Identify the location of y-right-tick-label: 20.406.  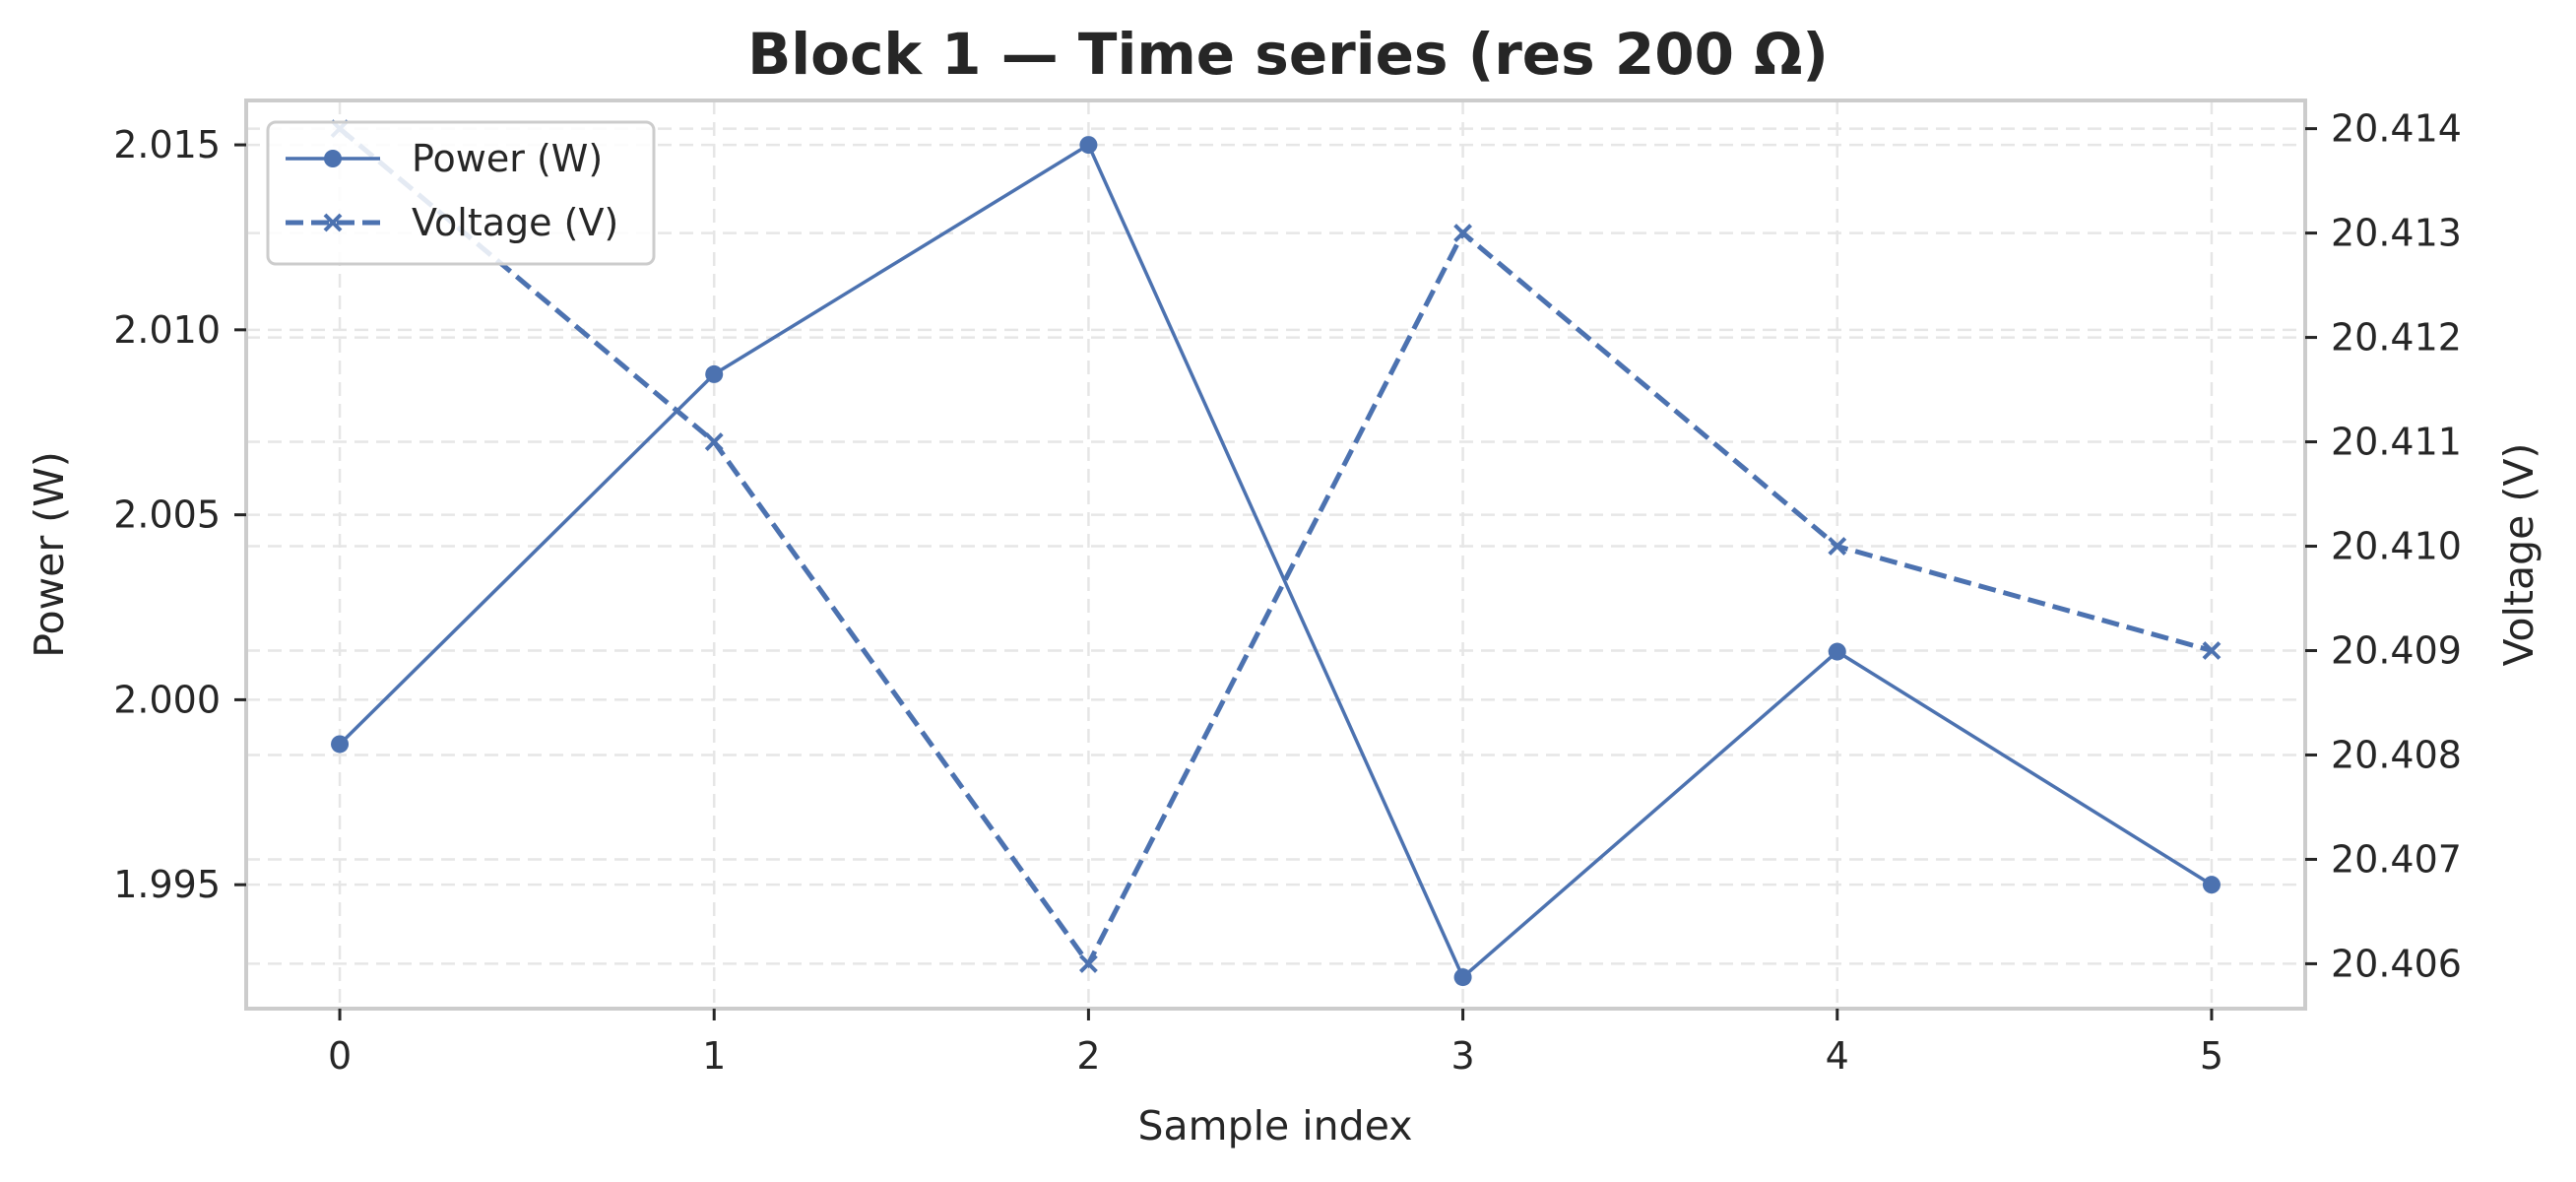
(2396, 963).